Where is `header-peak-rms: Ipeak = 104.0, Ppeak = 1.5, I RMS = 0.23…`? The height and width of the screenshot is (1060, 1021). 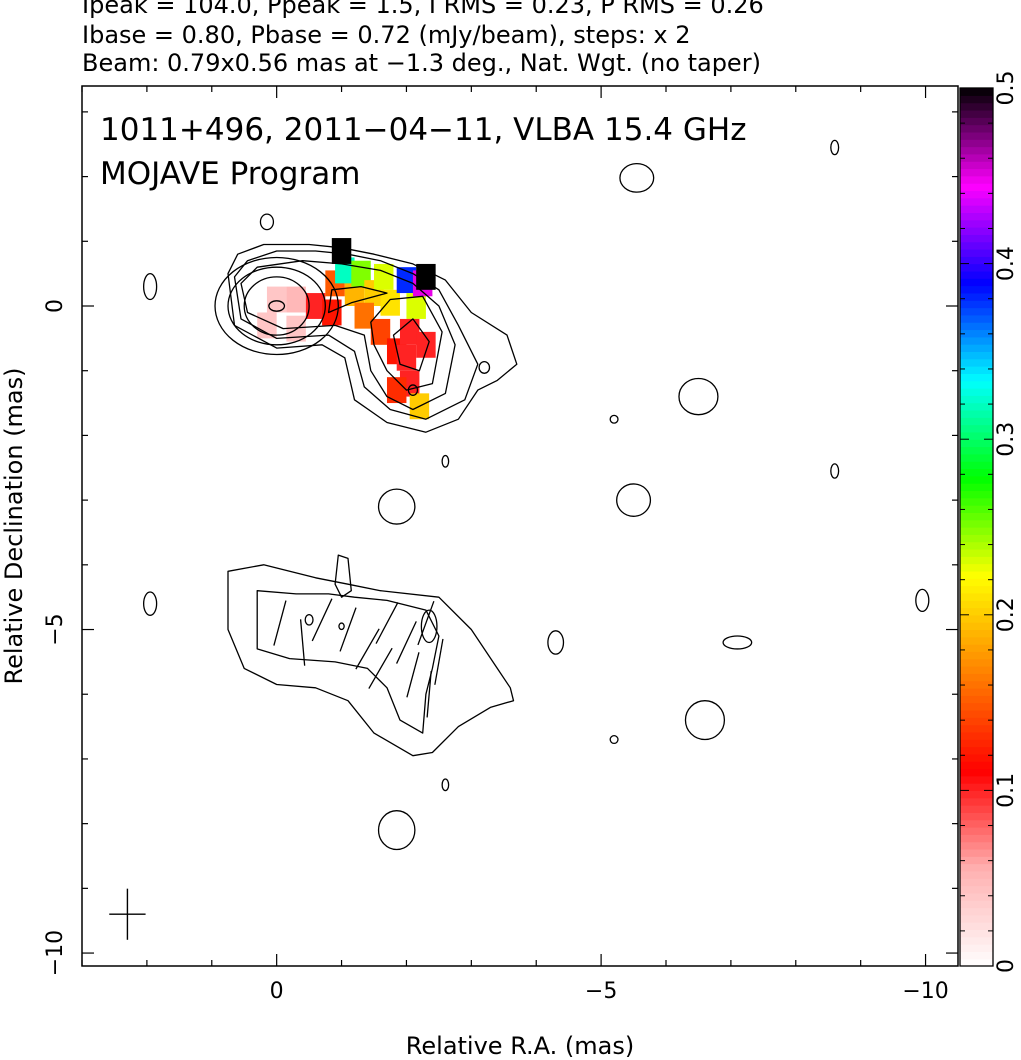 header-peak-rms: Ipeak = 104.0, Ppeak = 1.5, I RMS = 0.23… is located at coordinates (423, 9).